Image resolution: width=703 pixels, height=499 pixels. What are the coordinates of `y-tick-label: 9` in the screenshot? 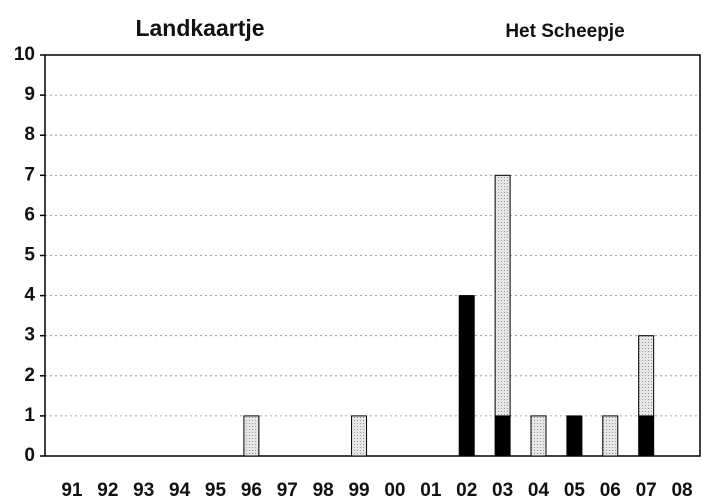 It's located at (29, 94).